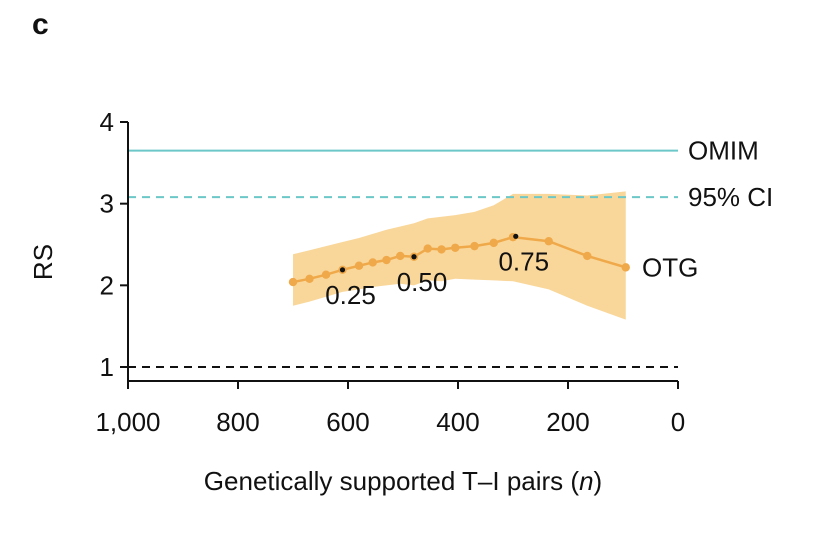  I want to click on confidence-band-otg, so click(459, 255).